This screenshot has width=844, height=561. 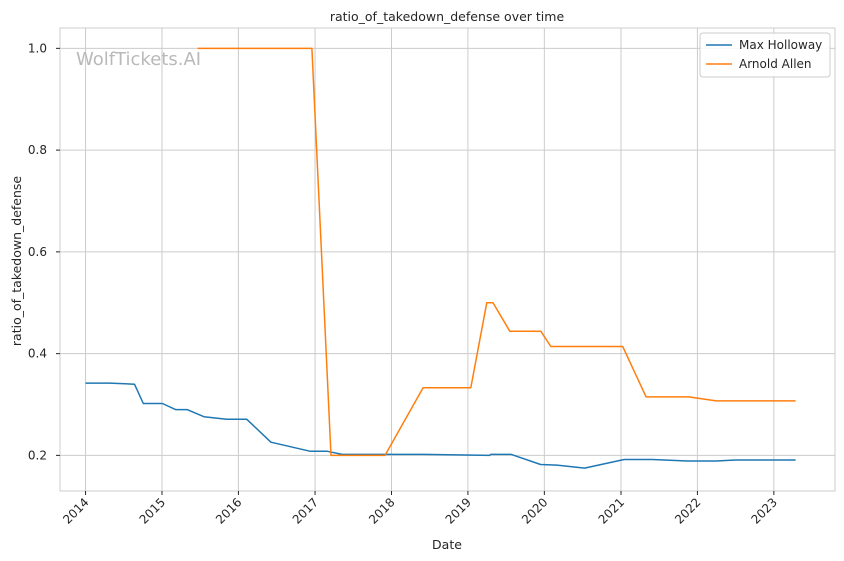 What do you see at coordinates (440, 425) in the screenshot?
I see `series-line-max-holloway` at bounding box center [440, 425].